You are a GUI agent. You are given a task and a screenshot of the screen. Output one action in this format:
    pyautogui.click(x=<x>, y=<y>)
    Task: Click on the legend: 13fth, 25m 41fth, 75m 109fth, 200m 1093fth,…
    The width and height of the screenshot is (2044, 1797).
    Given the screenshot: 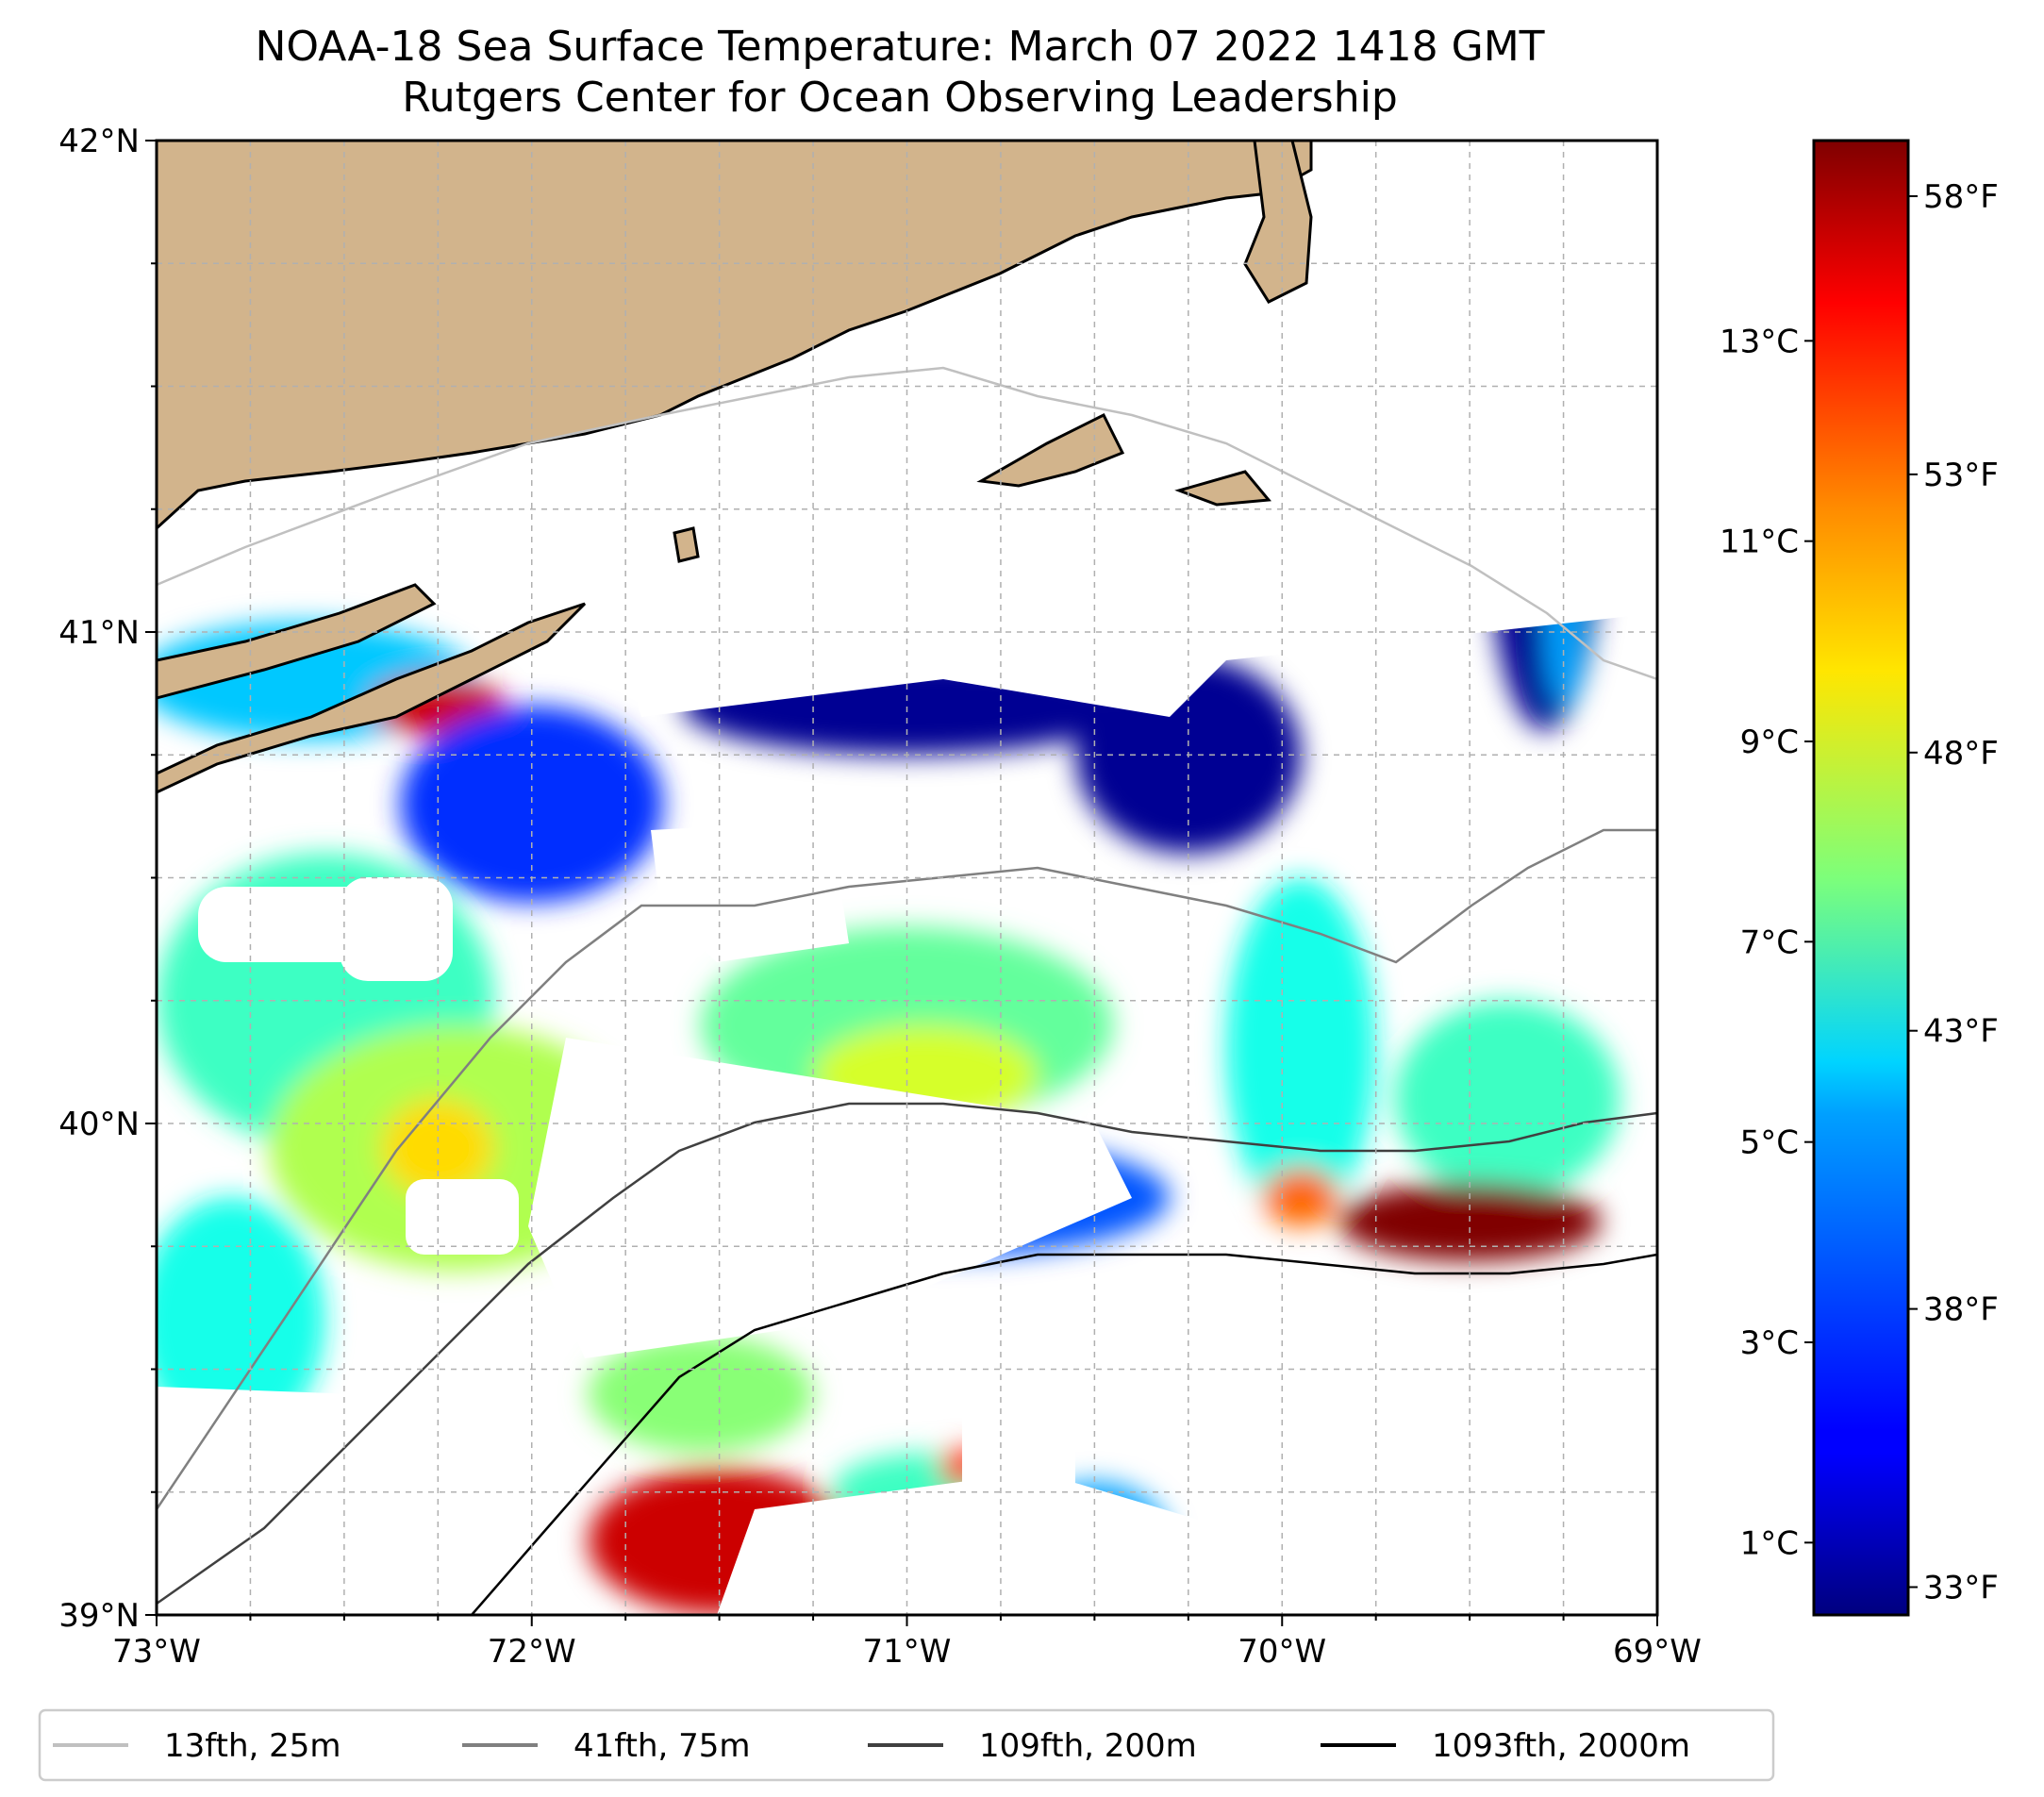 What is the action you would take?
    pyautogui.click(x=907, y=1745)
    